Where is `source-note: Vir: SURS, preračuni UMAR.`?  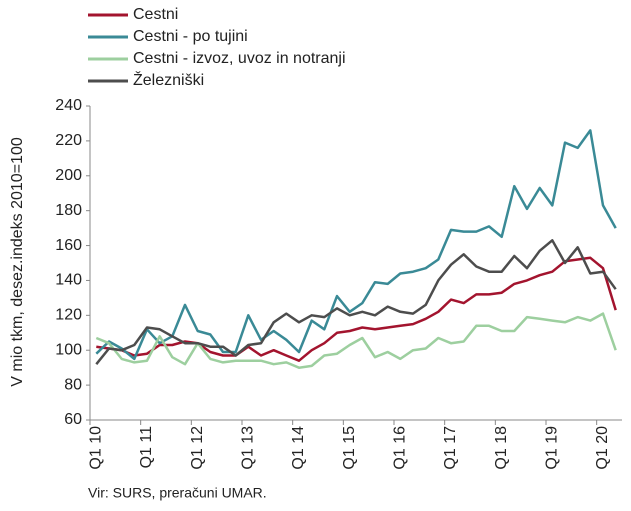 source-note: Vir: SURS, preračuni UMAR. is located at coordinates (177, 493).